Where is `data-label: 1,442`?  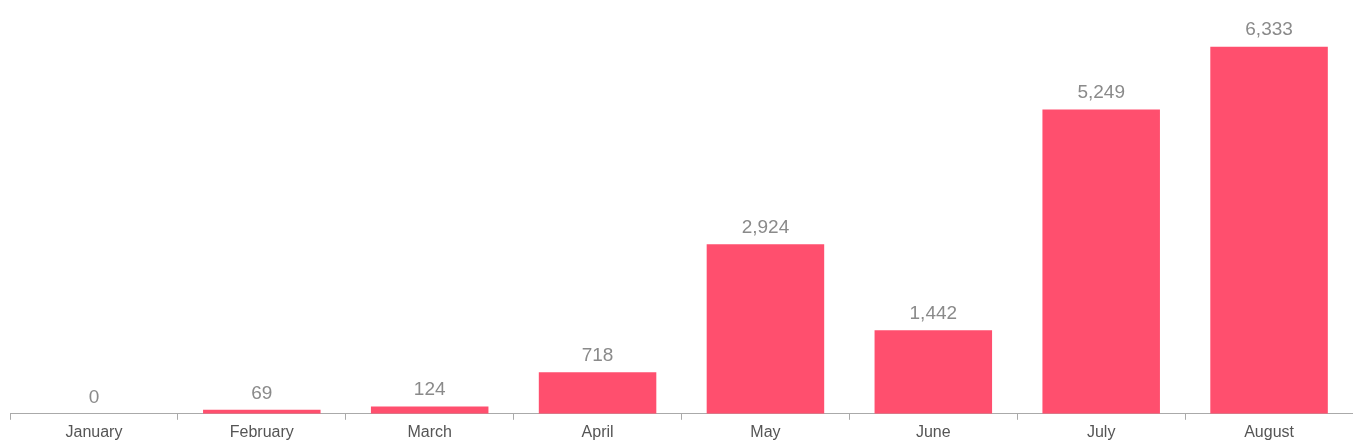 data-label: 1,442 is located at coordinates (933, 312).